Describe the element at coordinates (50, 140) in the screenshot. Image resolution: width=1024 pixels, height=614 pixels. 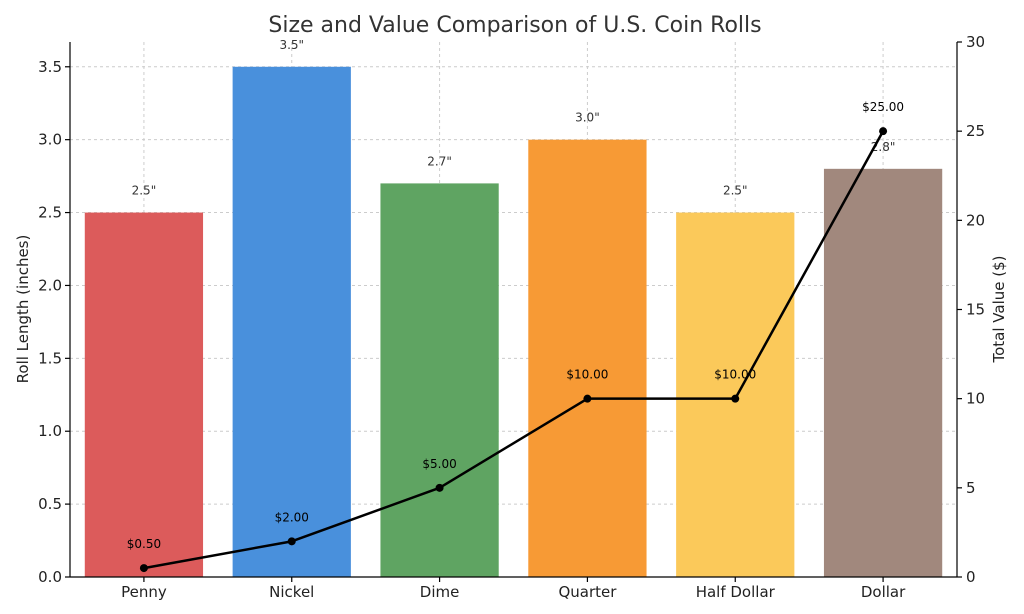
I see `y-tick-label: 3.0` at that location.